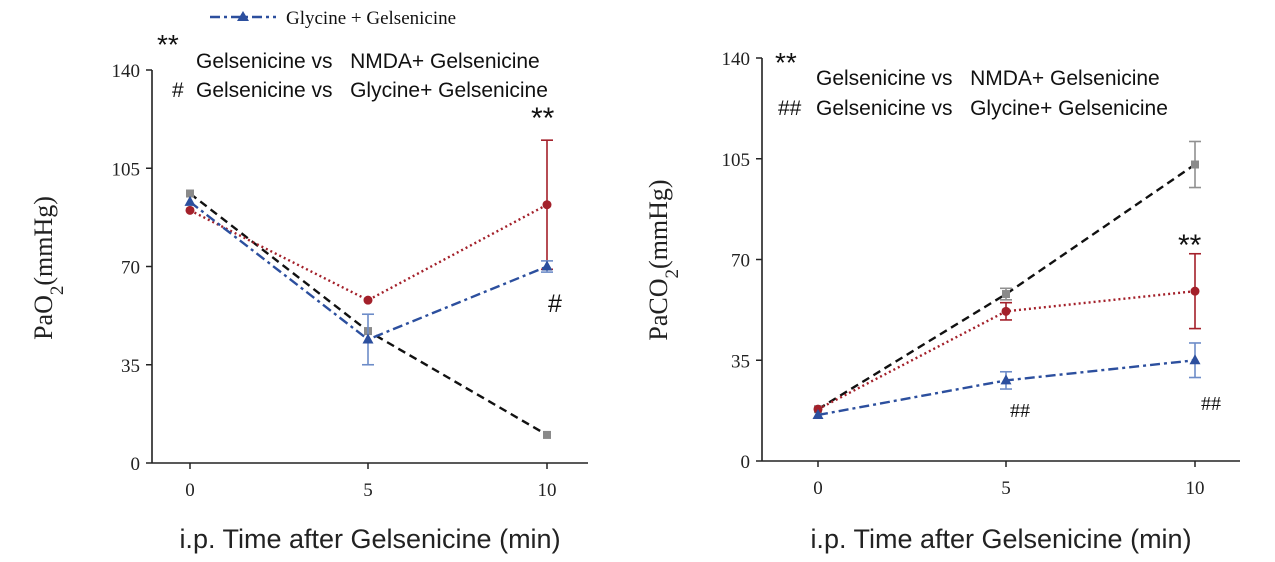 The width and height of the screenshot is (1275, 562). Describe the element at coordinates (658, 224) in the screenshot. I see `paco2-y-label-suffix: (mmHg)` at that location.